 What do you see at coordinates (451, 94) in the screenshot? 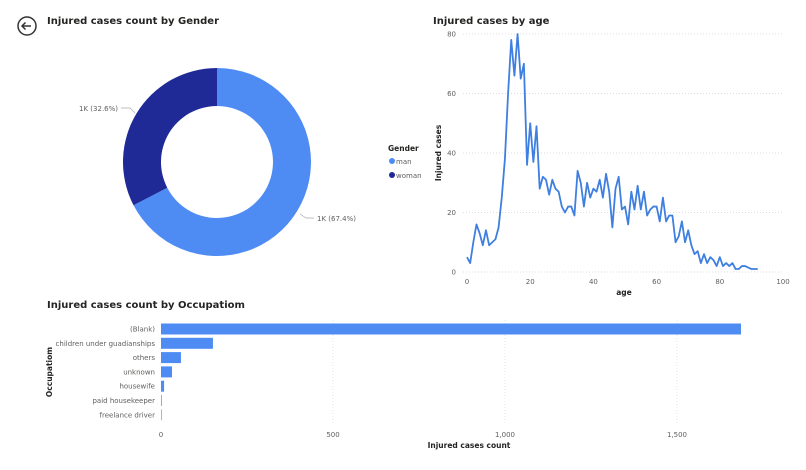
I see `y-tick-label: 60` at bounding box center [451, 94].